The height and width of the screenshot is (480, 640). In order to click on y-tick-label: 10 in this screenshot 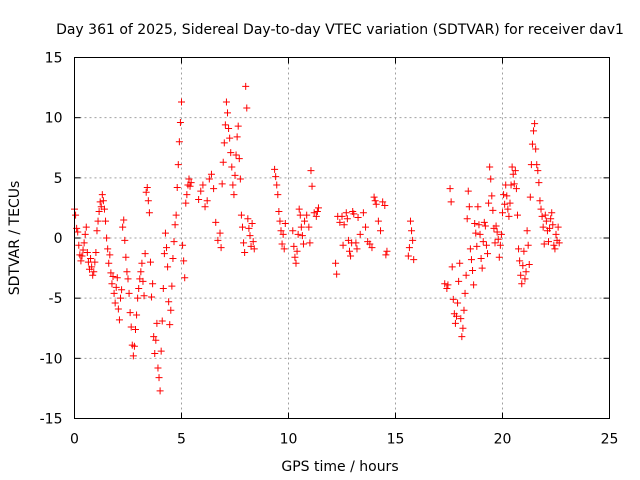, I will do `click(54, 119)`.